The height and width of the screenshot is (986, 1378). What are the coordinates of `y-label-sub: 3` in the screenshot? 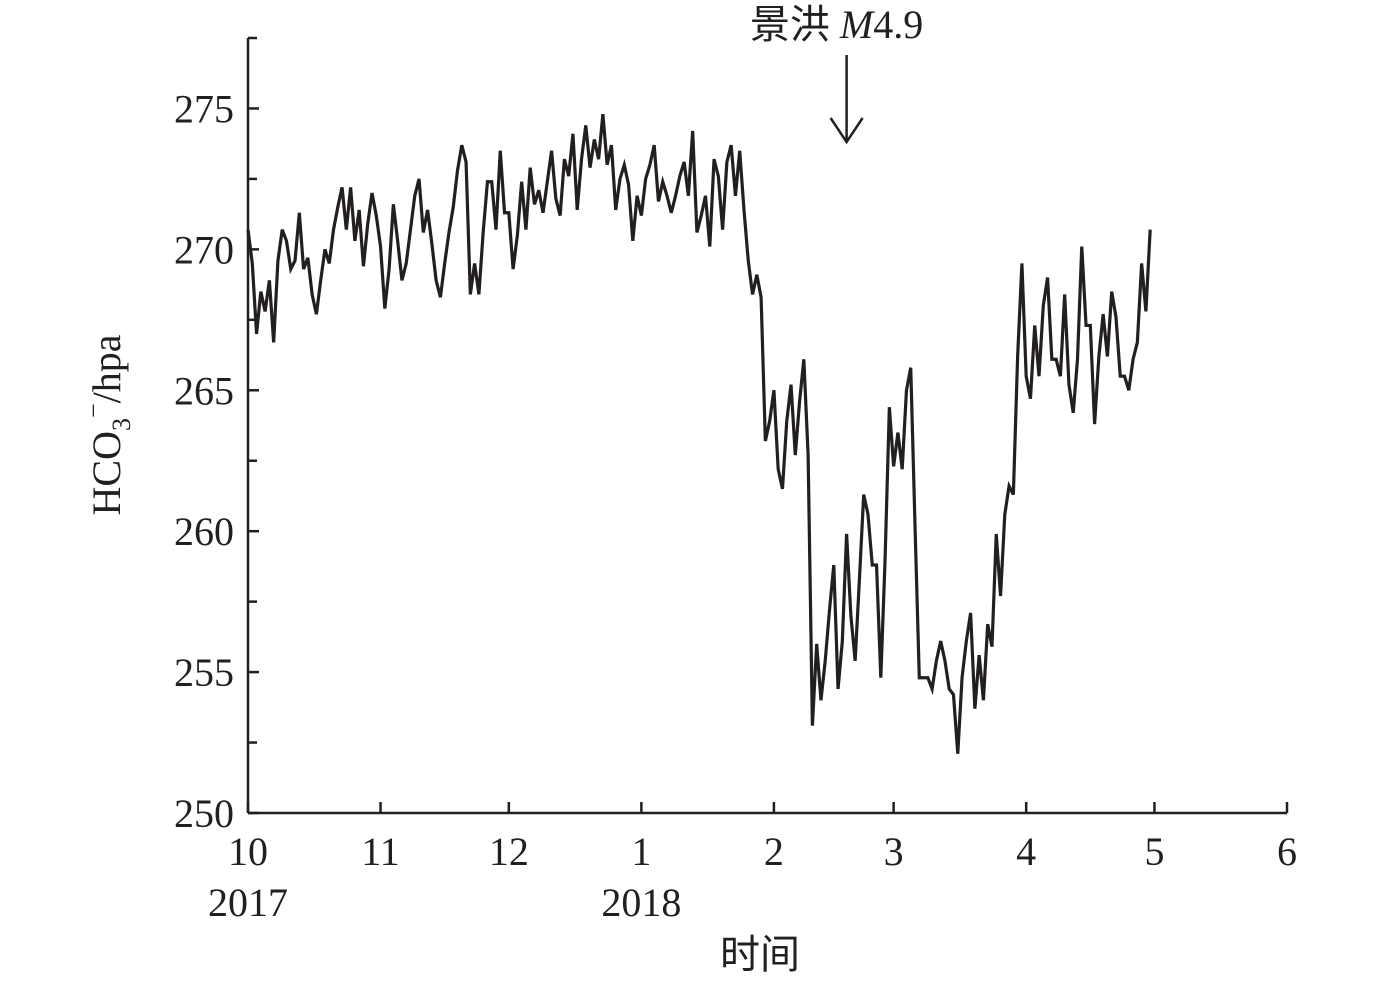 It's located at (121, 424).